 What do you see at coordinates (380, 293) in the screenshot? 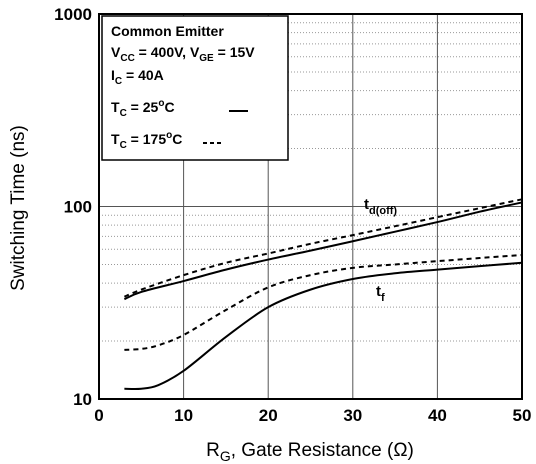
I see `label-tf: tf` at bounding box center [380, 293].